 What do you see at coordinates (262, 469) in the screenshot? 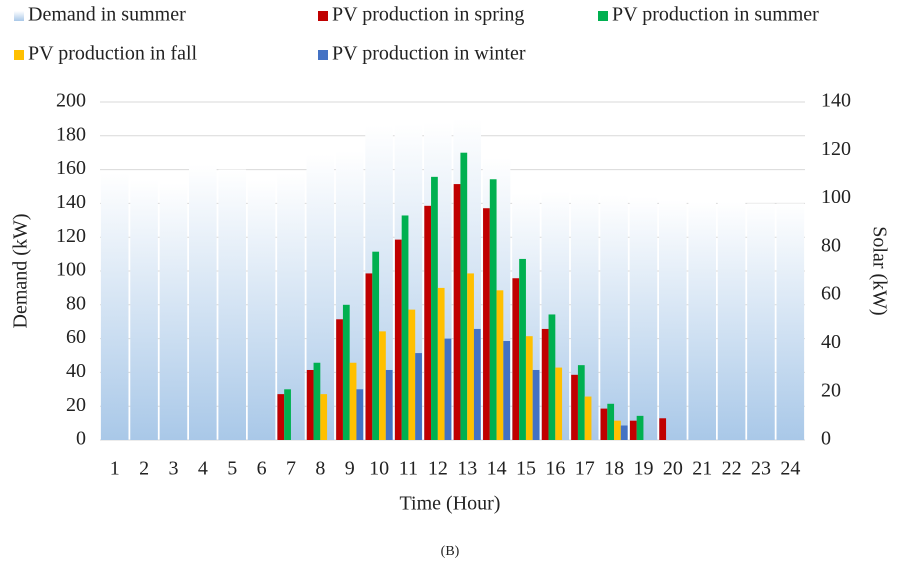
I see `x-tick-label: 6` at bounding box center [262, 469].